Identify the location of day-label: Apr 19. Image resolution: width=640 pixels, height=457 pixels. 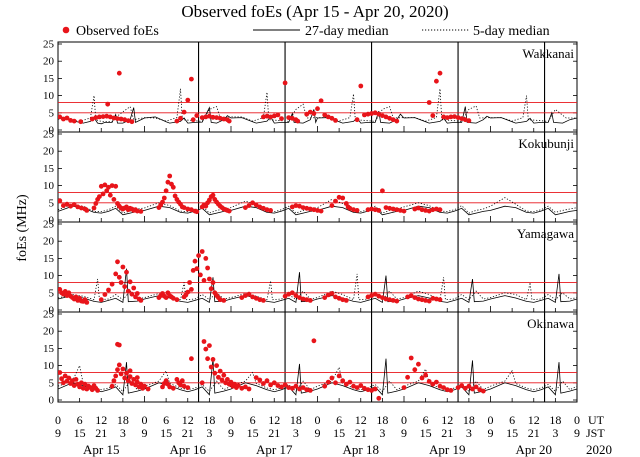
(447, 449).